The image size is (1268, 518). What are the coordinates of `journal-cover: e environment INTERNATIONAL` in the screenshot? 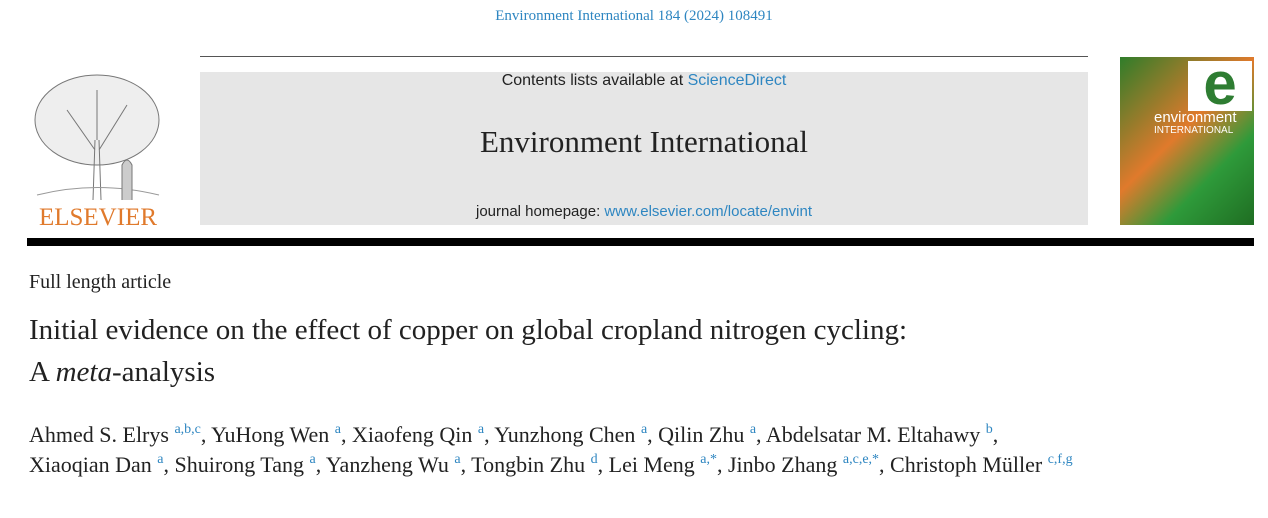 It's located at (1187, 139).